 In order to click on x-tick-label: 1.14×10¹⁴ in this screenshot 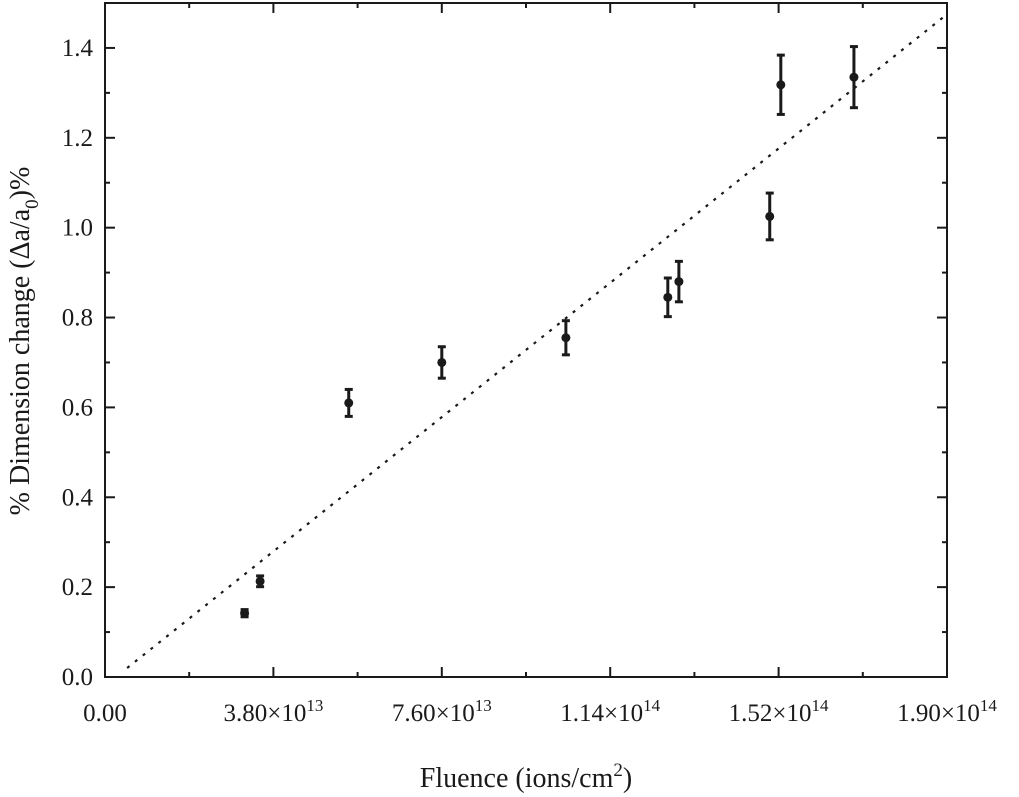, I will do `click(610, 711)`.